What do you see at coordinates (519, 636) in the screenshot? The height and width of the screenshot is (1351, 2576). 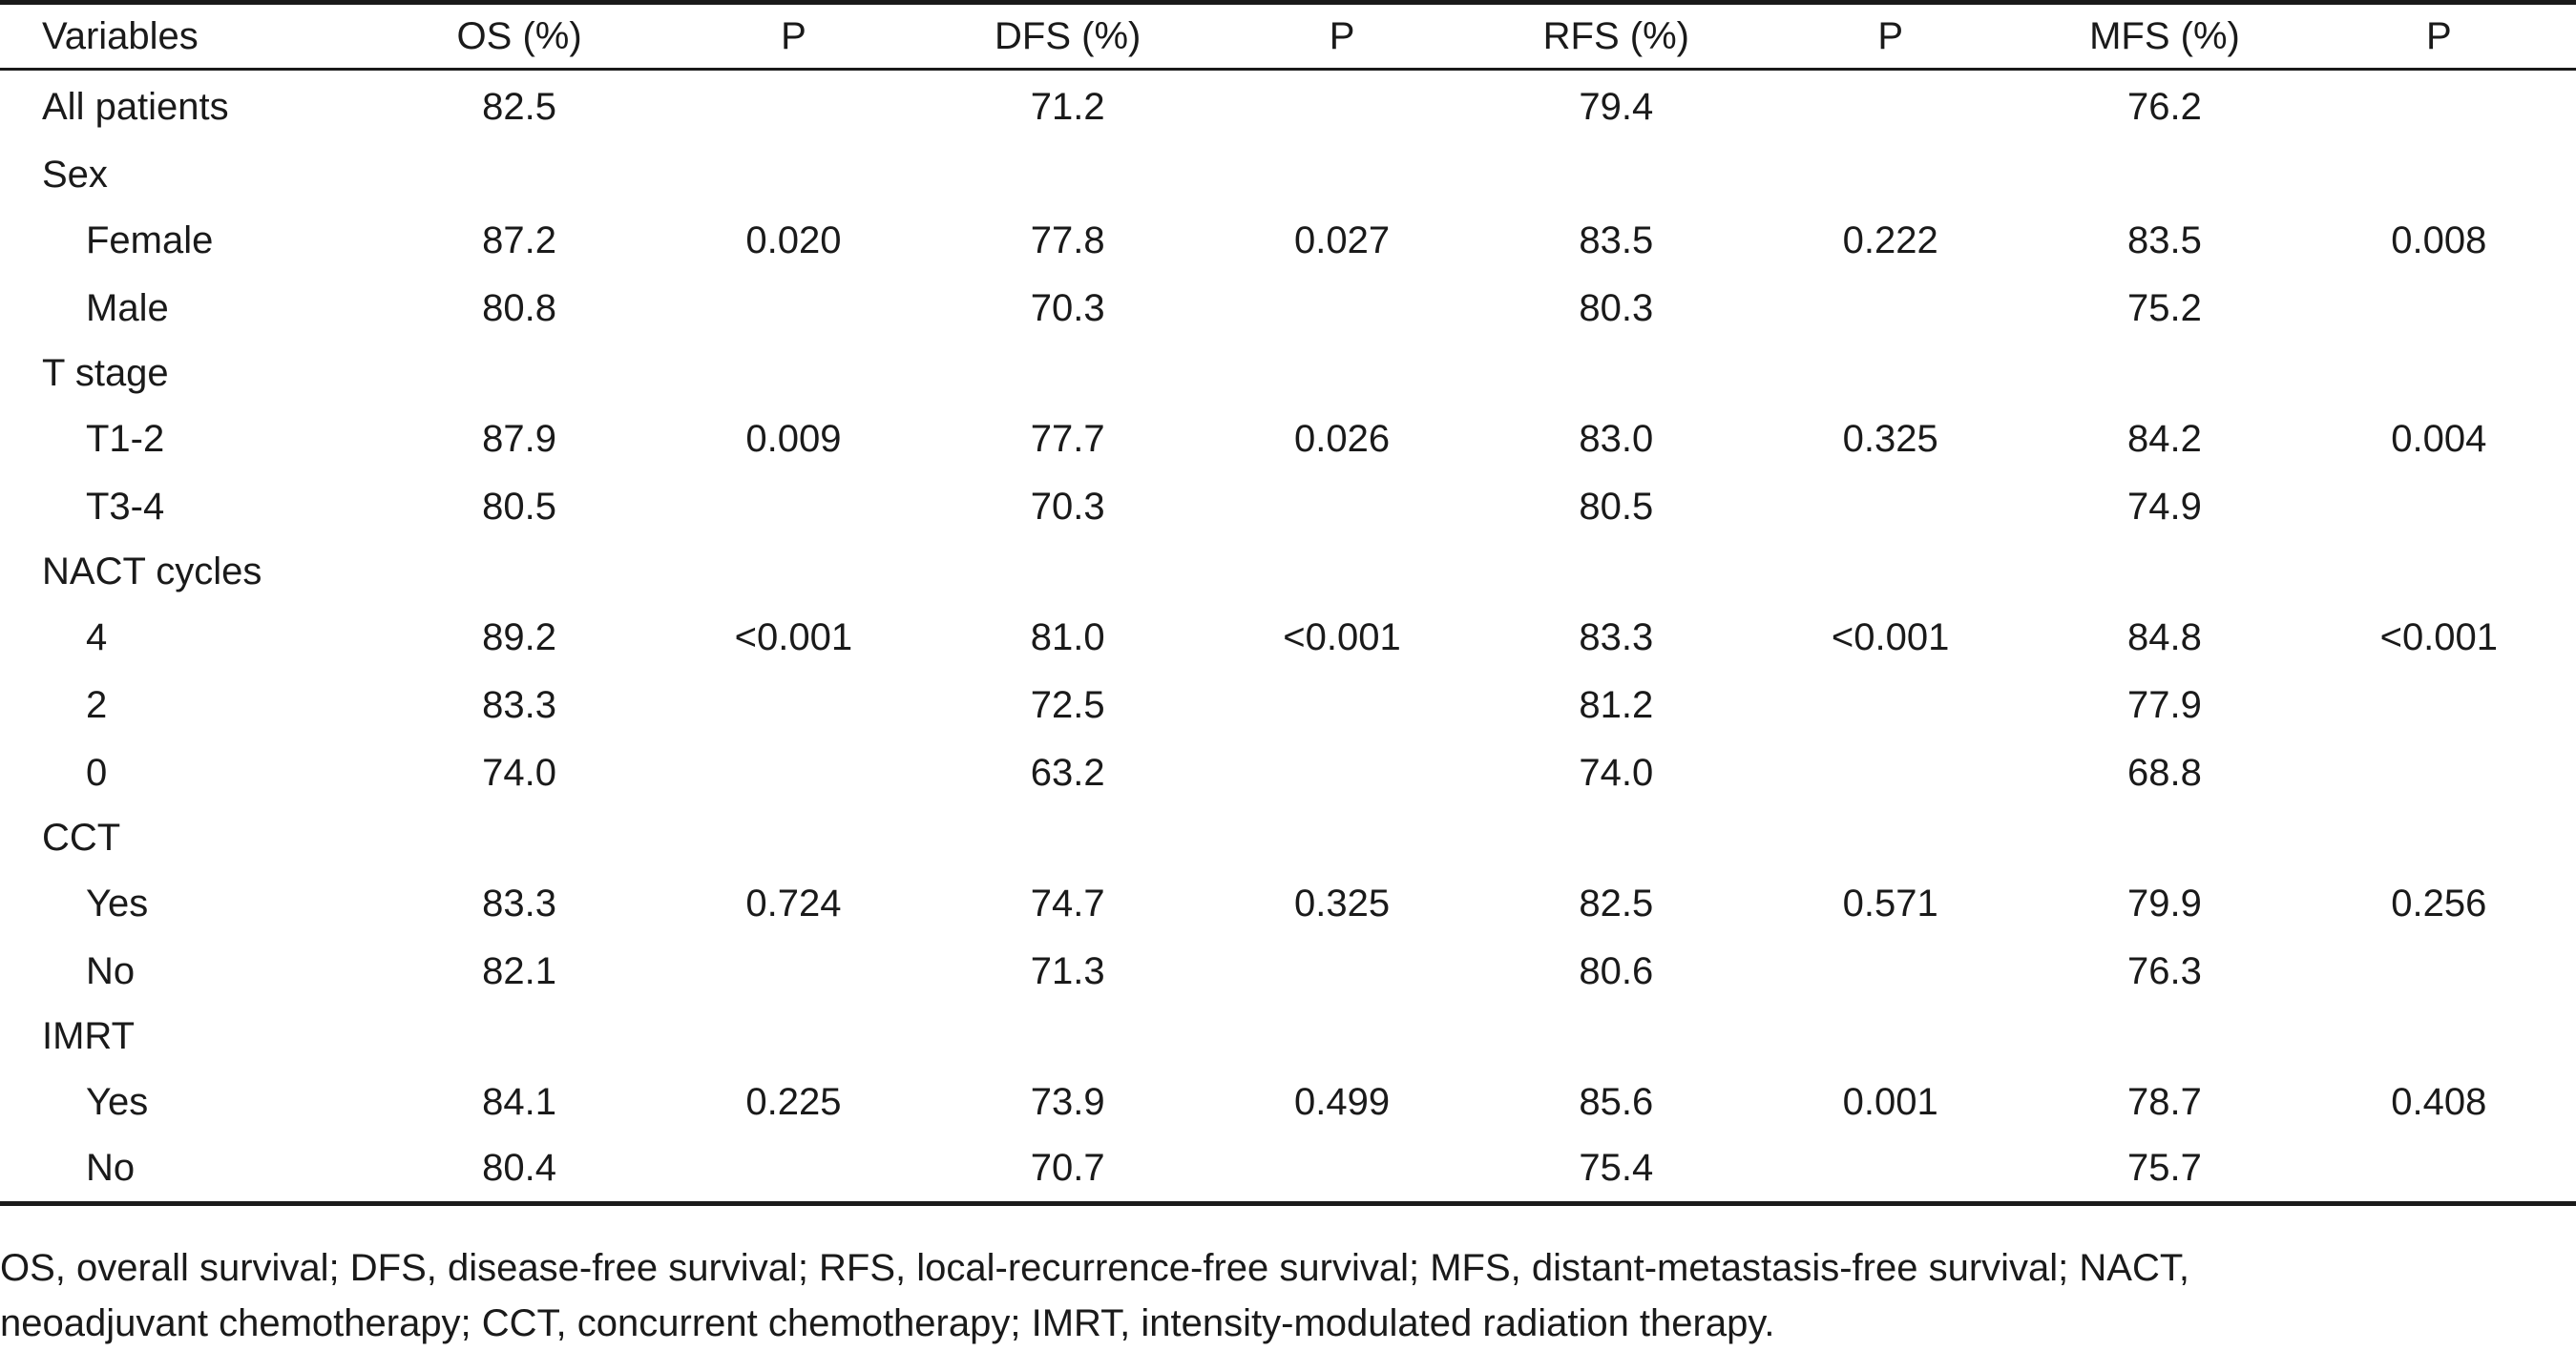 I see `cell-os: 89.2` at bounding box center [519, 636].